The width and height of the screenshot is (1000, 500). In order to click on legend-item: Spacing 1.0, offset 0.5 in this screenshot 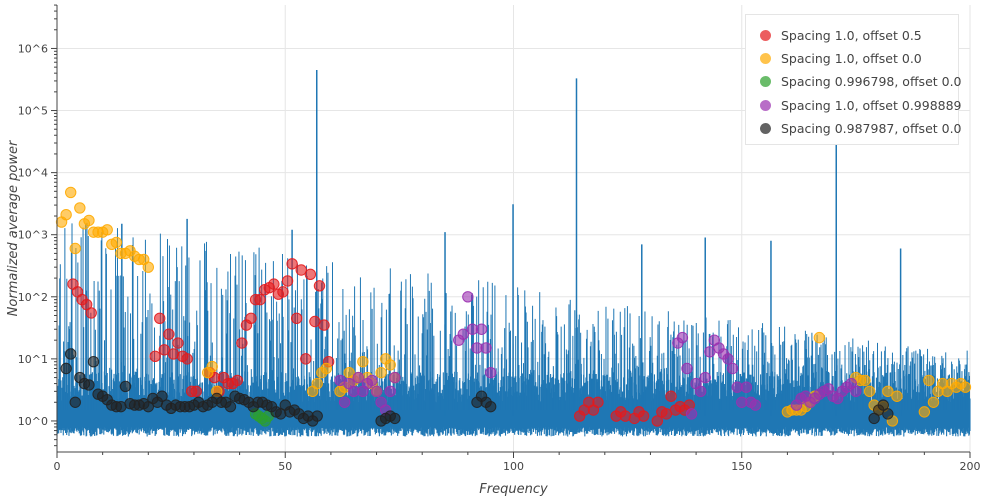, I will do `click(859, 35)`.